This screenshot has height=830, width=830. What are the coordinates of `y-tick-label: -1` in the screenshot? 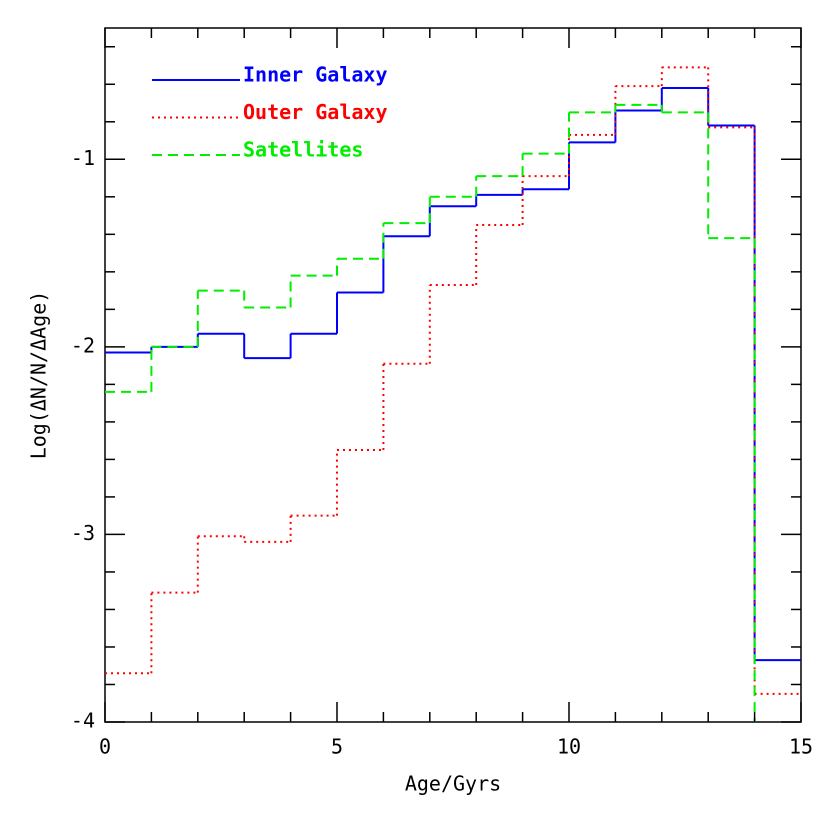 It's located at (83, 158).